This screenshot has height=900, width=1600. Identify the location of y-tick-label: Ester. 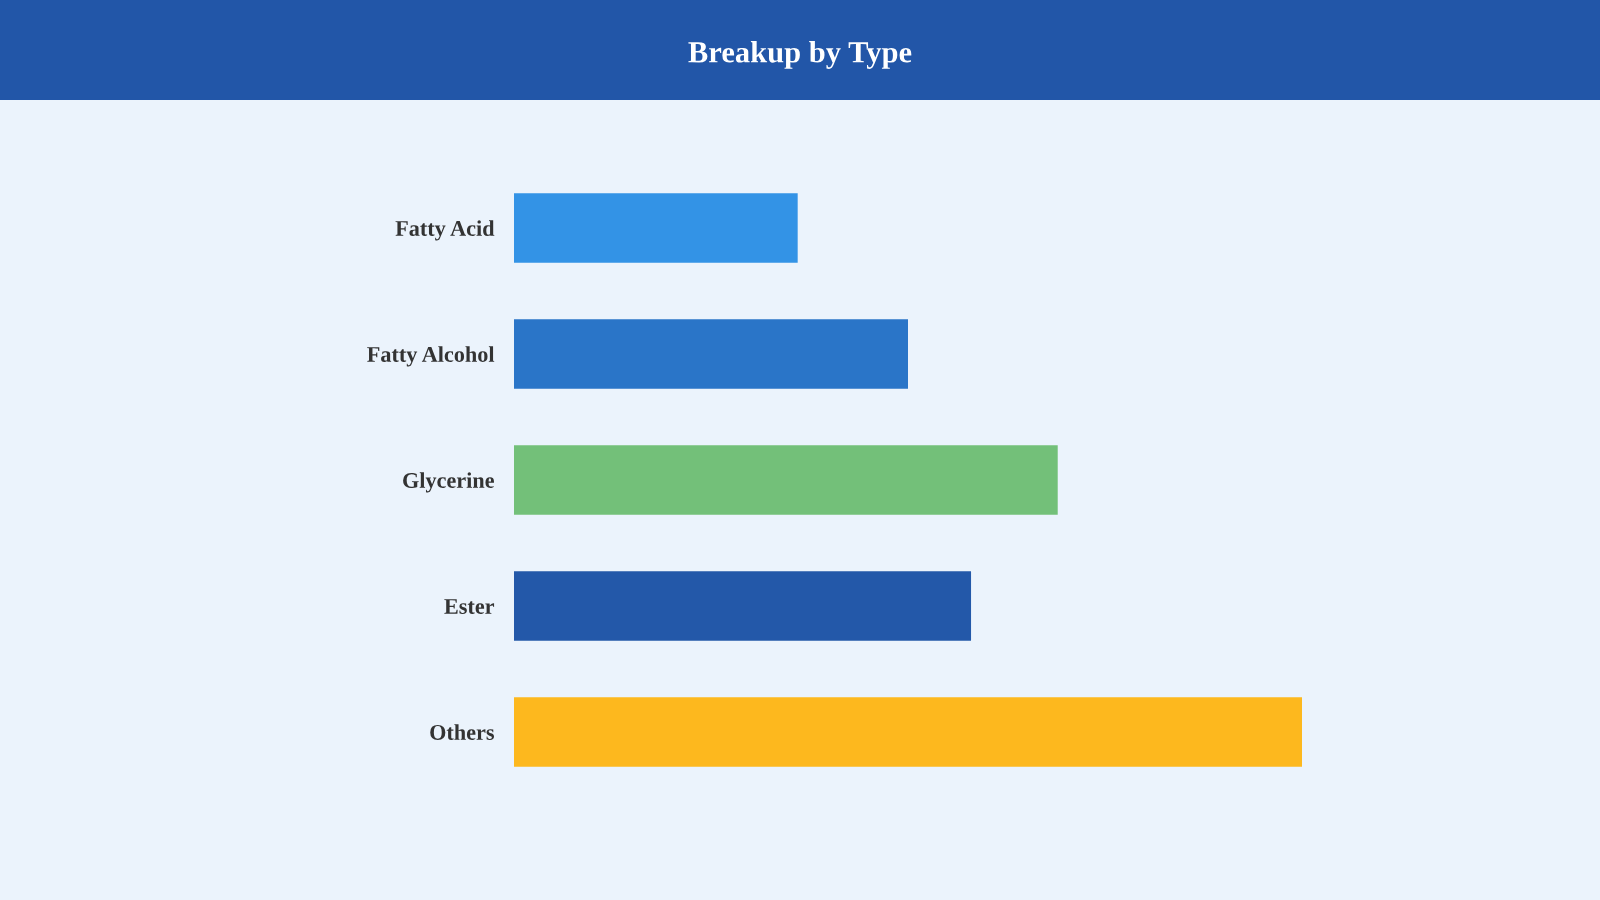
(469, 606).